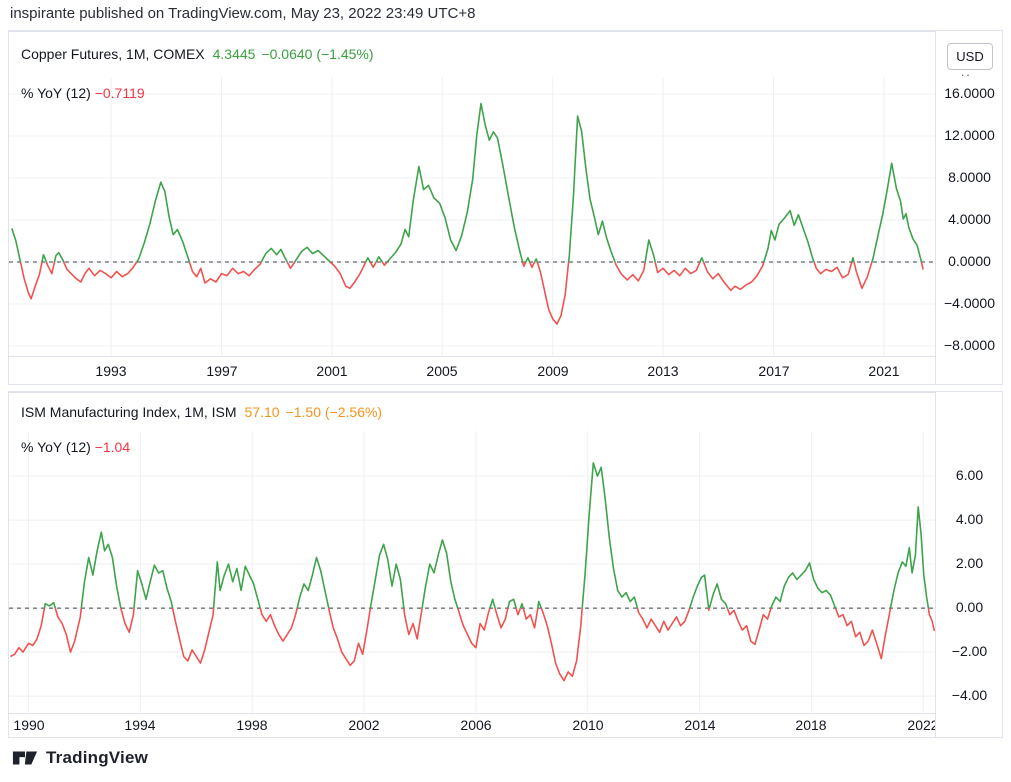 This screenshot has width=1011, height=782. I want to click on price-scale-label: 12.0000, so click(969, 135).